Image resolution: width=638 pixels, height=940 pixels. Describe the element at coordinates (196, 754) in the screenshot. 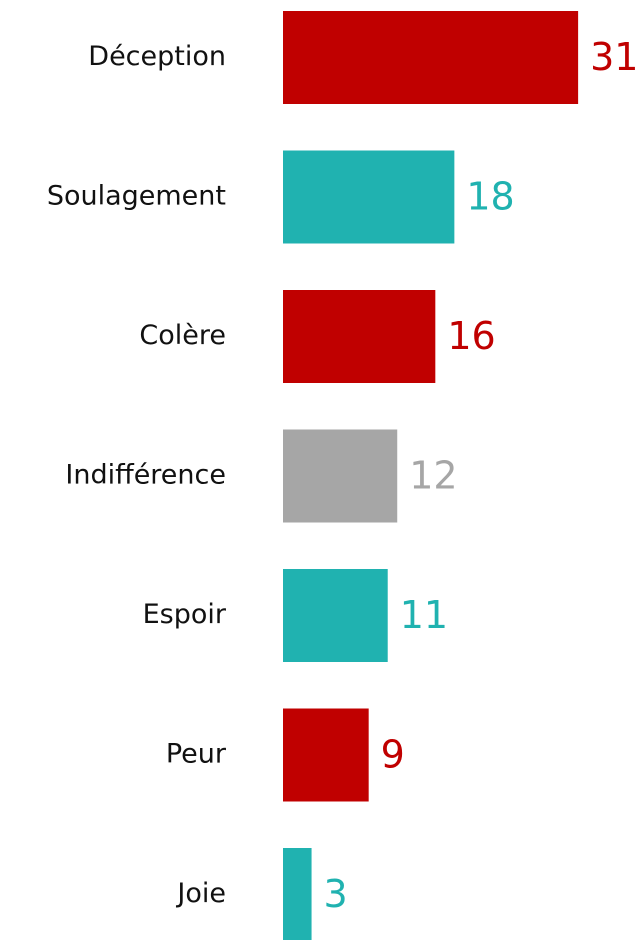

I see `category-label: Peur` at that location.